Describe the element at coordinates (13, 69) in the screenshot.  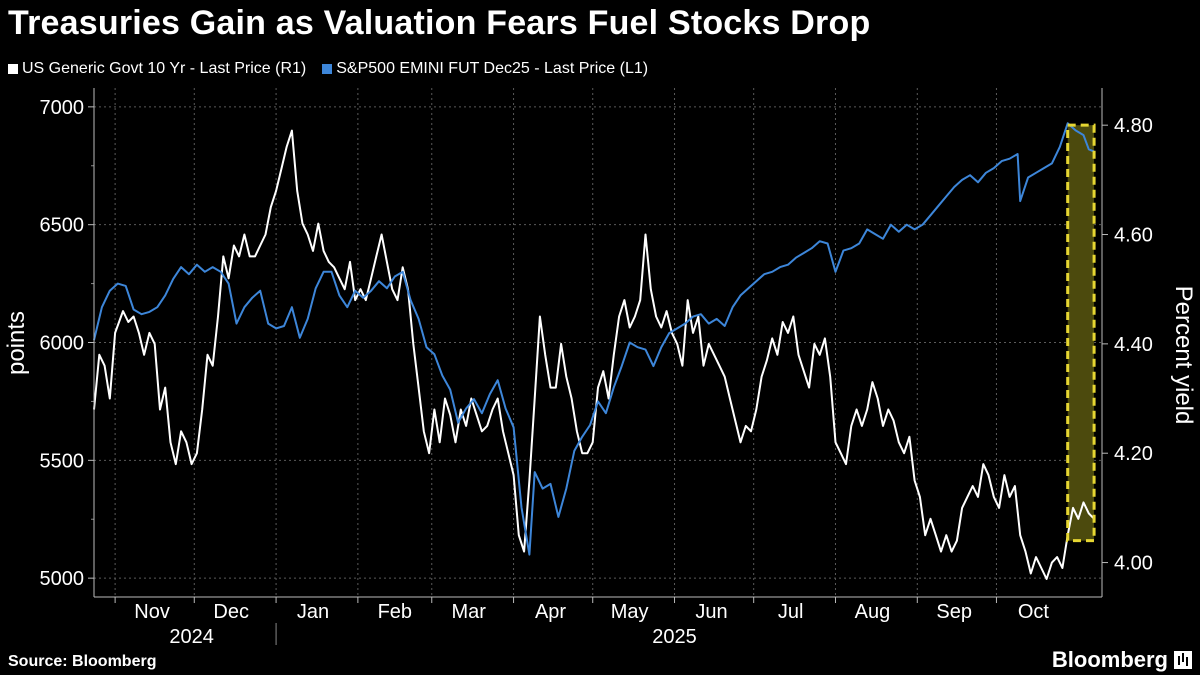
I see `legend-swatch-us-10yr` at that location.